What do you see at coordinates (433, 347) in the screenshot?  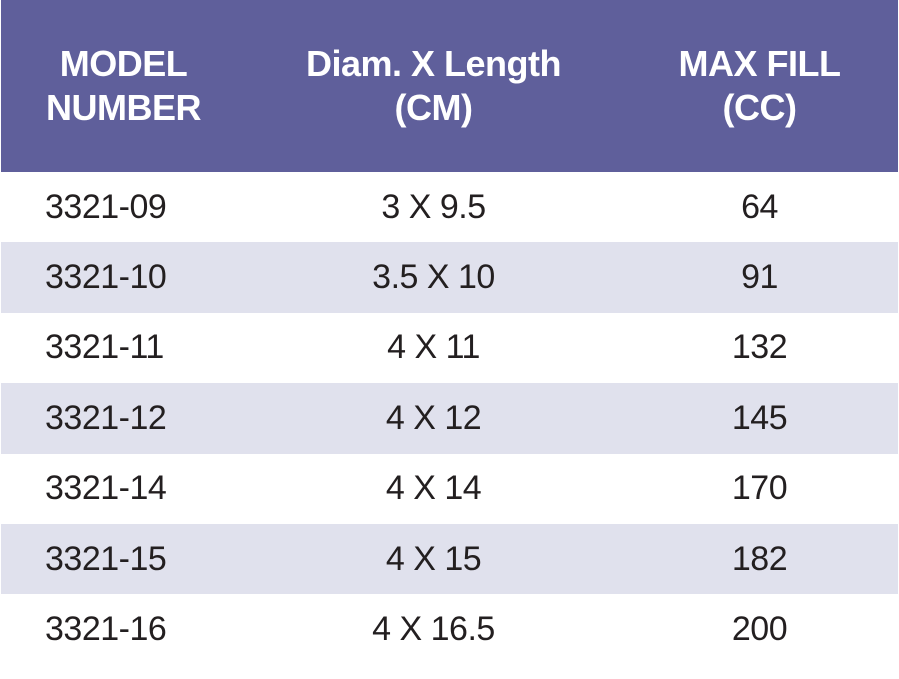 I see `size-cell: 4 X 11` at bounding box center [433, 347].